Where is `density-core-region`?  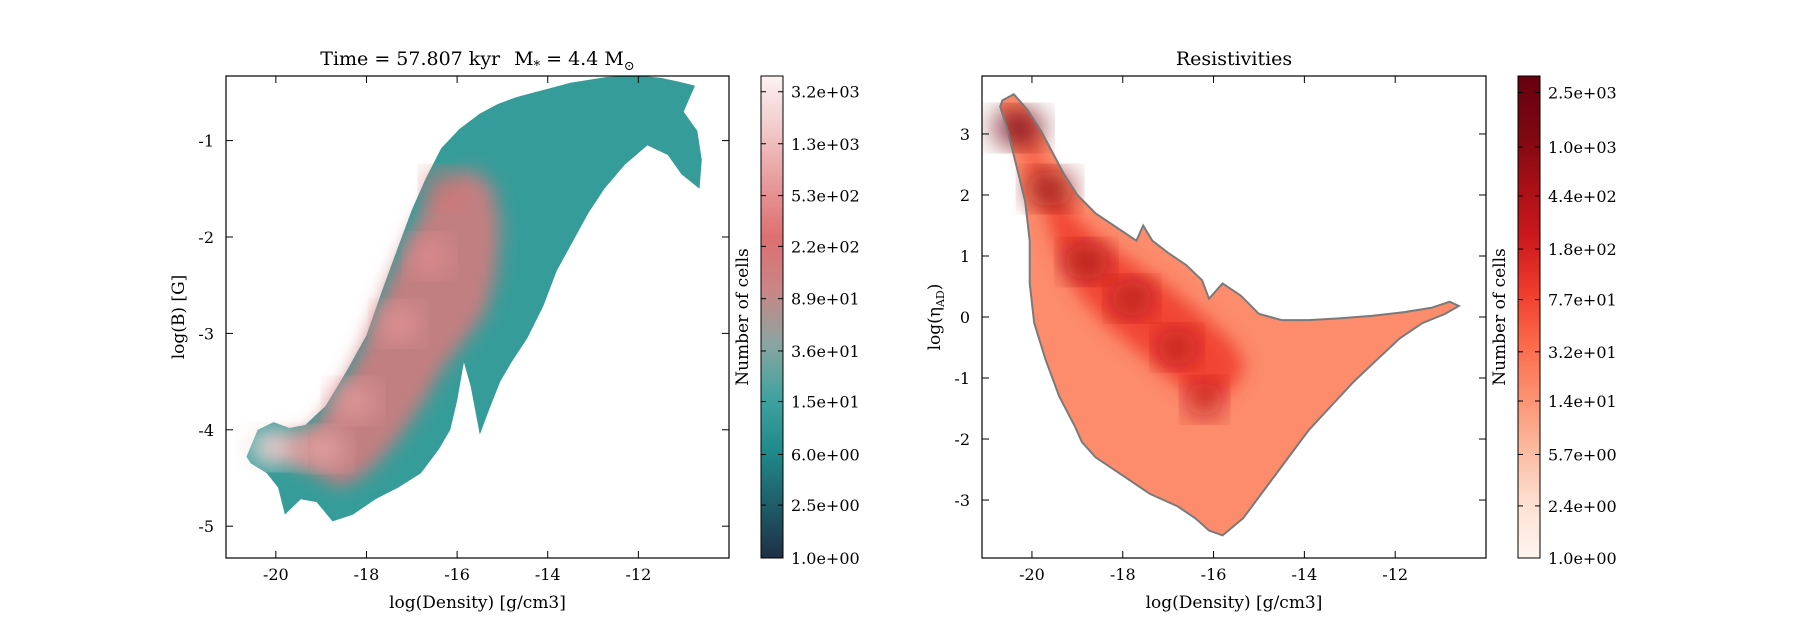
density-core-region is located at coordinates (1127, 253).